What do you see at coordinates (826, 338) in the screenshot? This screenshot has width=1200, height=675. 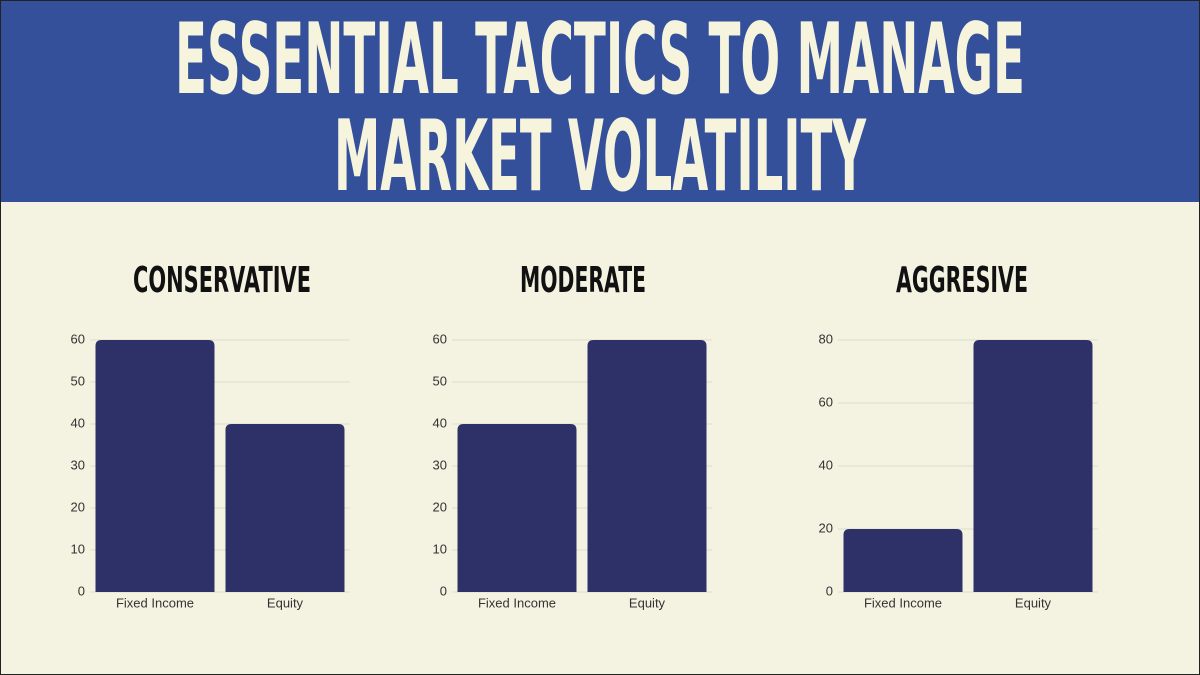 I see `y-tick-label: 80` at bounding box center [826, 338].